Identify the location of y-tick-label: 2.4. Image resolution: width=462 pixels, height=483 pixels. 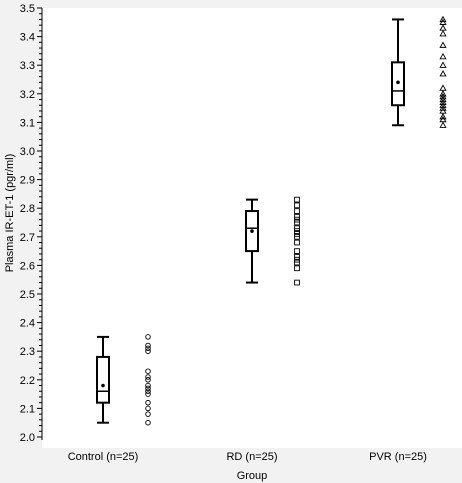
(27, 324).